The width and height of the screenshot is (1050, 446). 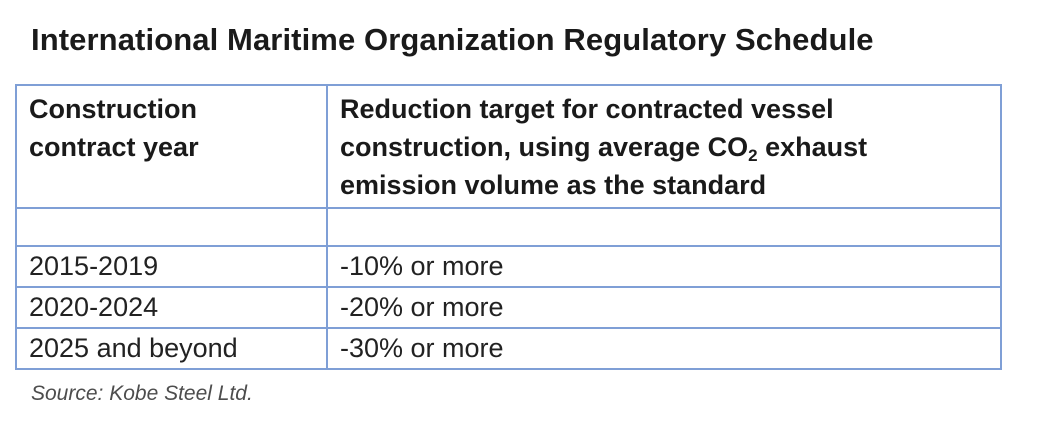 I want to click on cell-target: -20% or more, so click(x=664, y=307).